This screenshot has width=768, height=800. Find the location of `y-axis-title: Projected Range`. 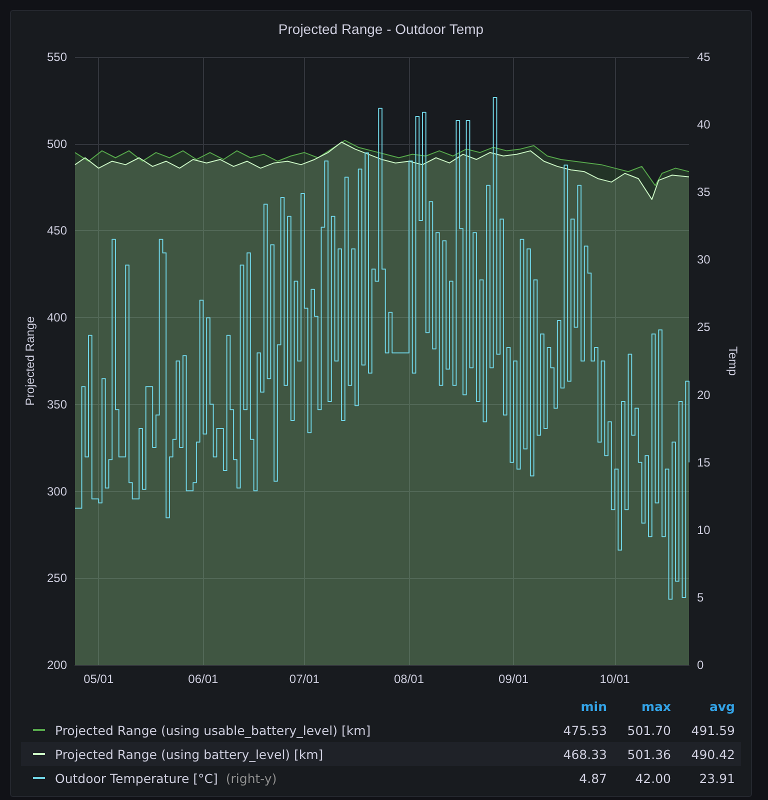

y-axis-title: Projected Range is located at coordinates (30, 361).